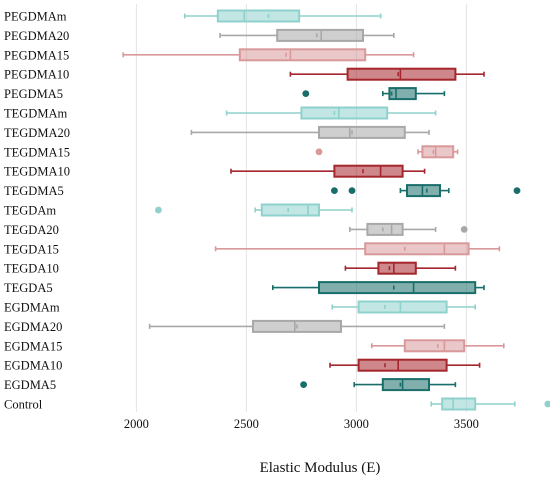  What do you see at coordinates (36, 36) in the screenshot?
I see `category-label: PEGDMA20` at bounding box center [36, 36].